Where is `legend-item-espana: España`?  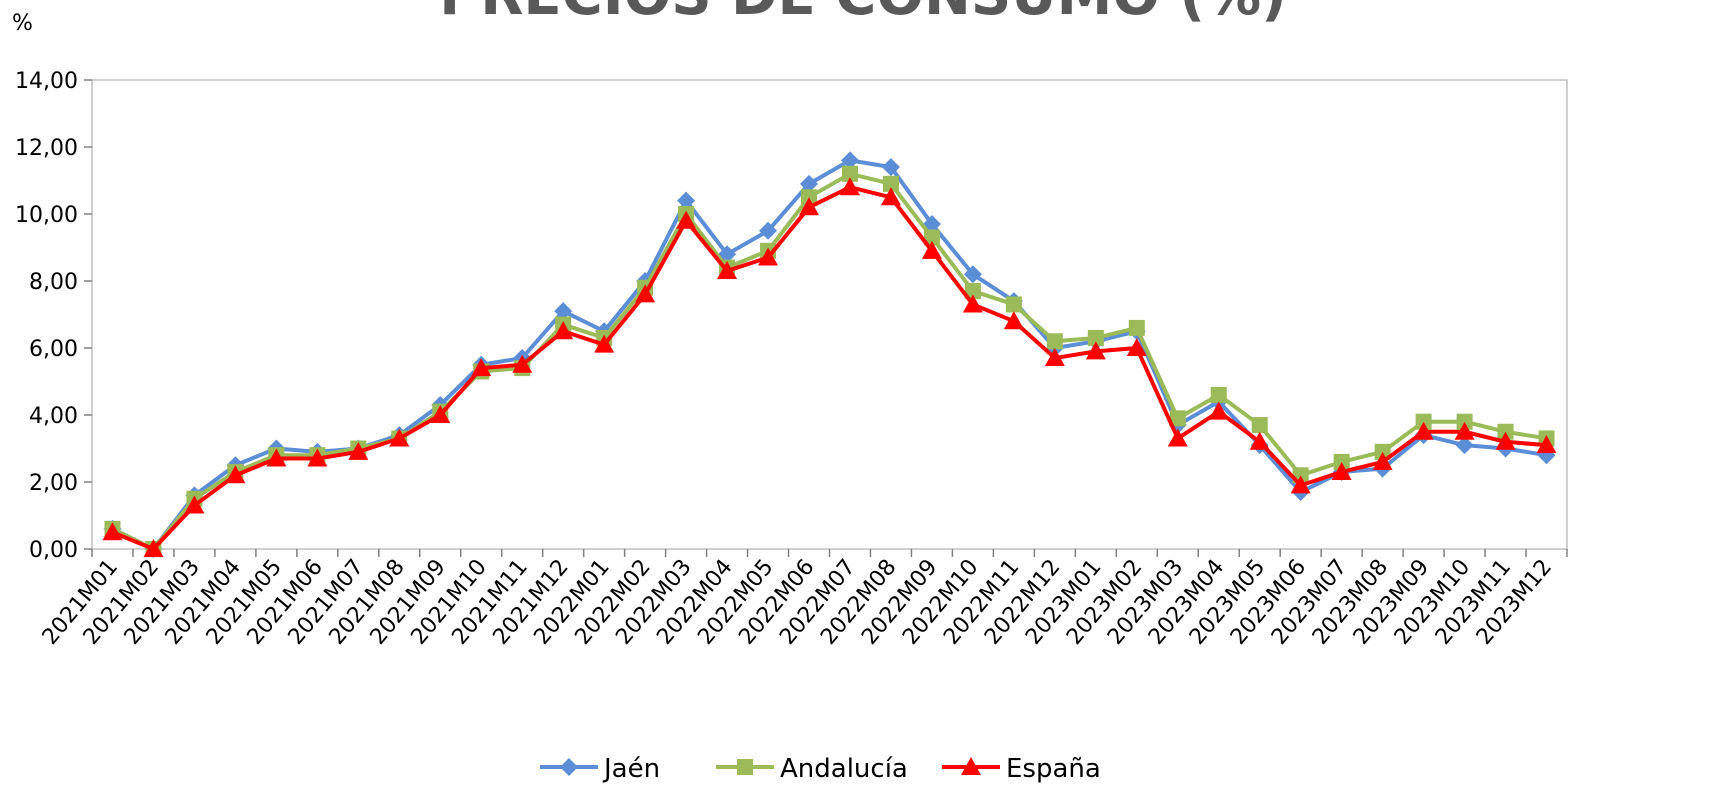 legend-item-espana: España is located at coordinates (1021, 769).